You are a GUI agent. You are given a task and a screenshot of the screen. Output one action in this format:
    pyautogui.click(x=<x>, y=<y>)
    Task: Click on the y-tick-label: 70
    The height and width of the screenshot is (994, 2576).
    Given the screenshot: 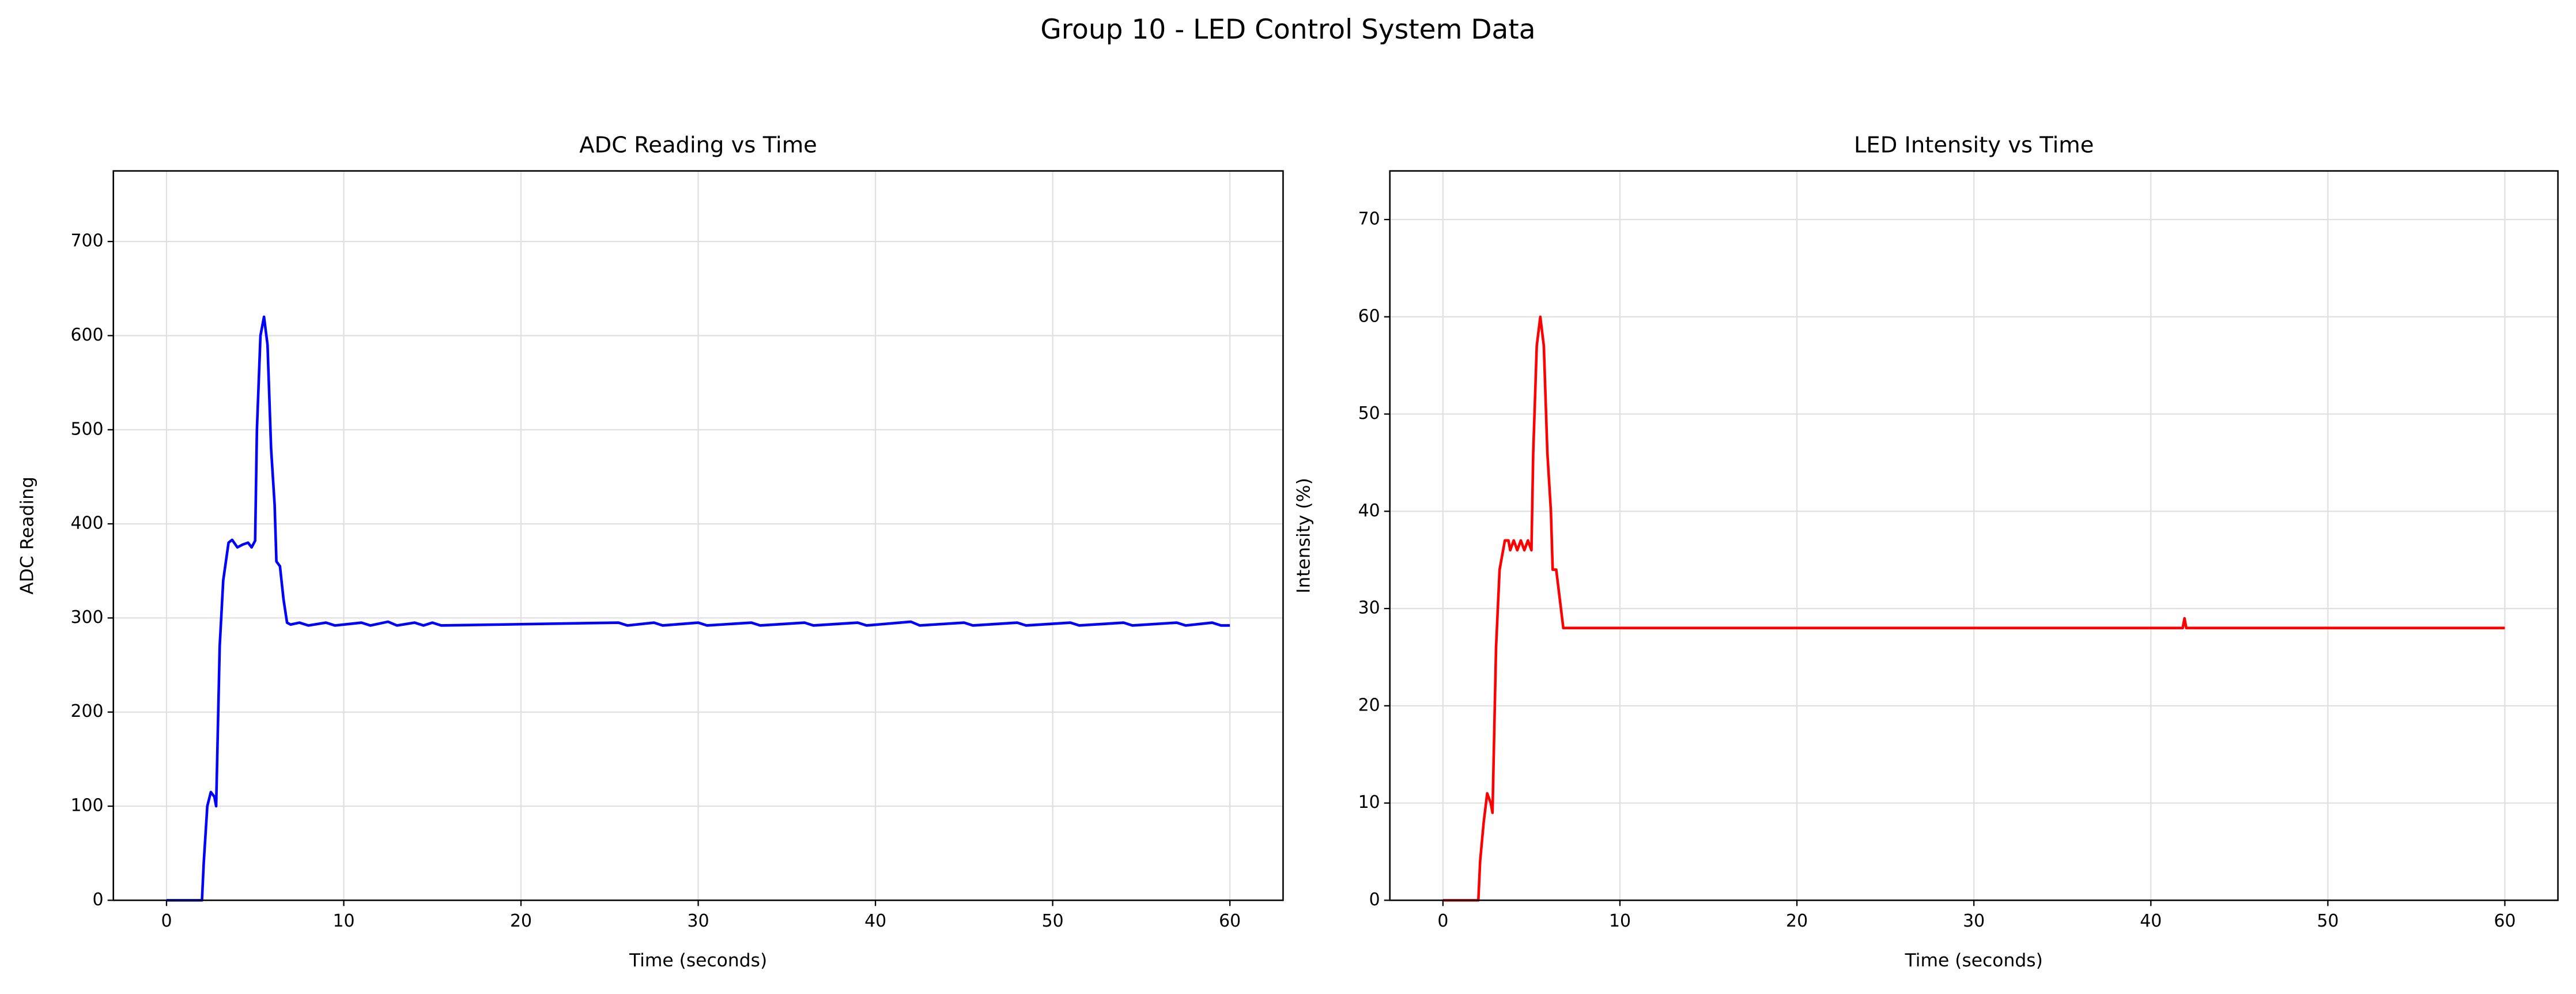 What is the action you would take?
    pyautogui.click(x=1369, y=219)
    